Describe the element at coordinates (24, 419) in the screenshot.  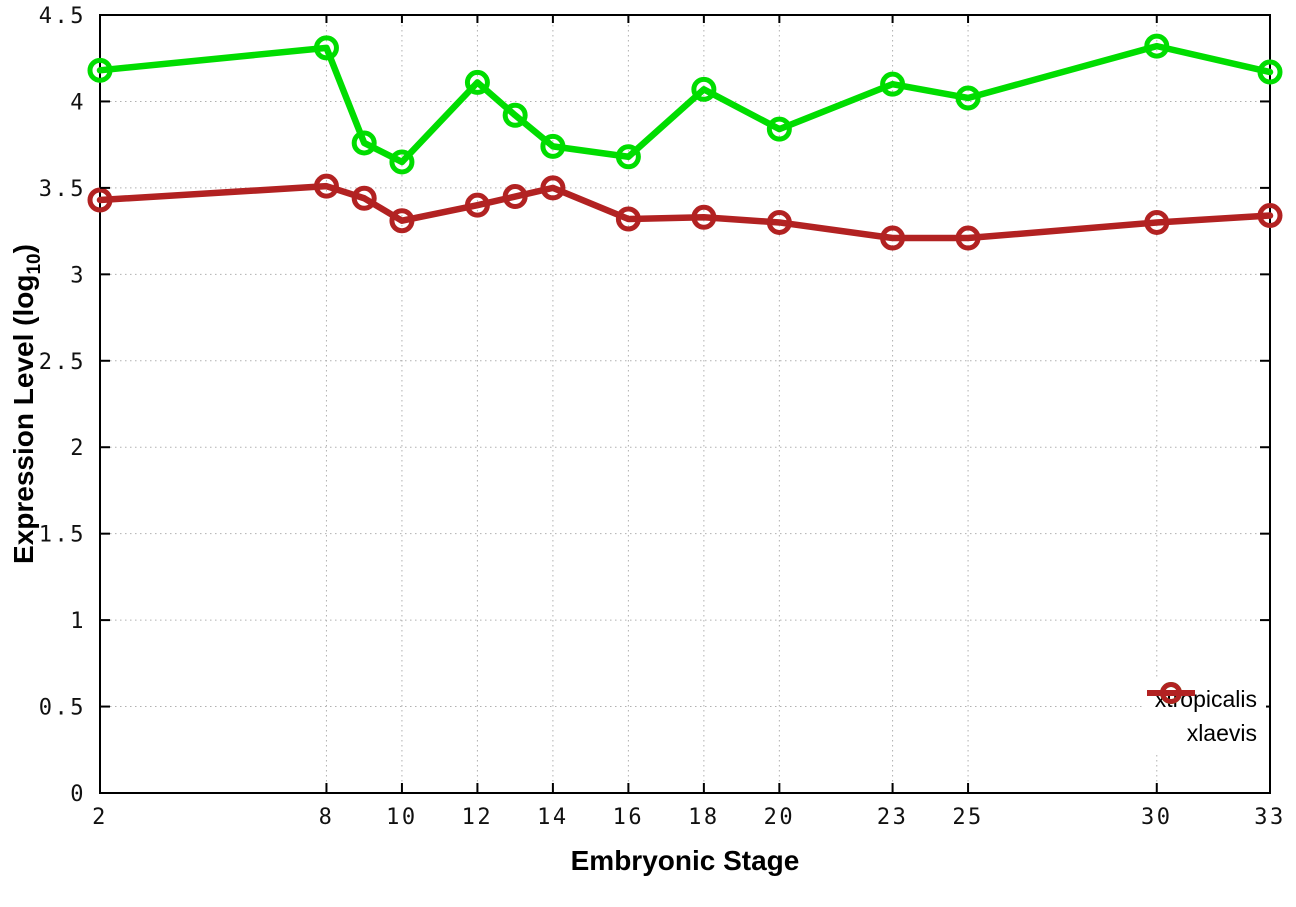
I see `y-axis-title-text: Expression Level (log` at that location.